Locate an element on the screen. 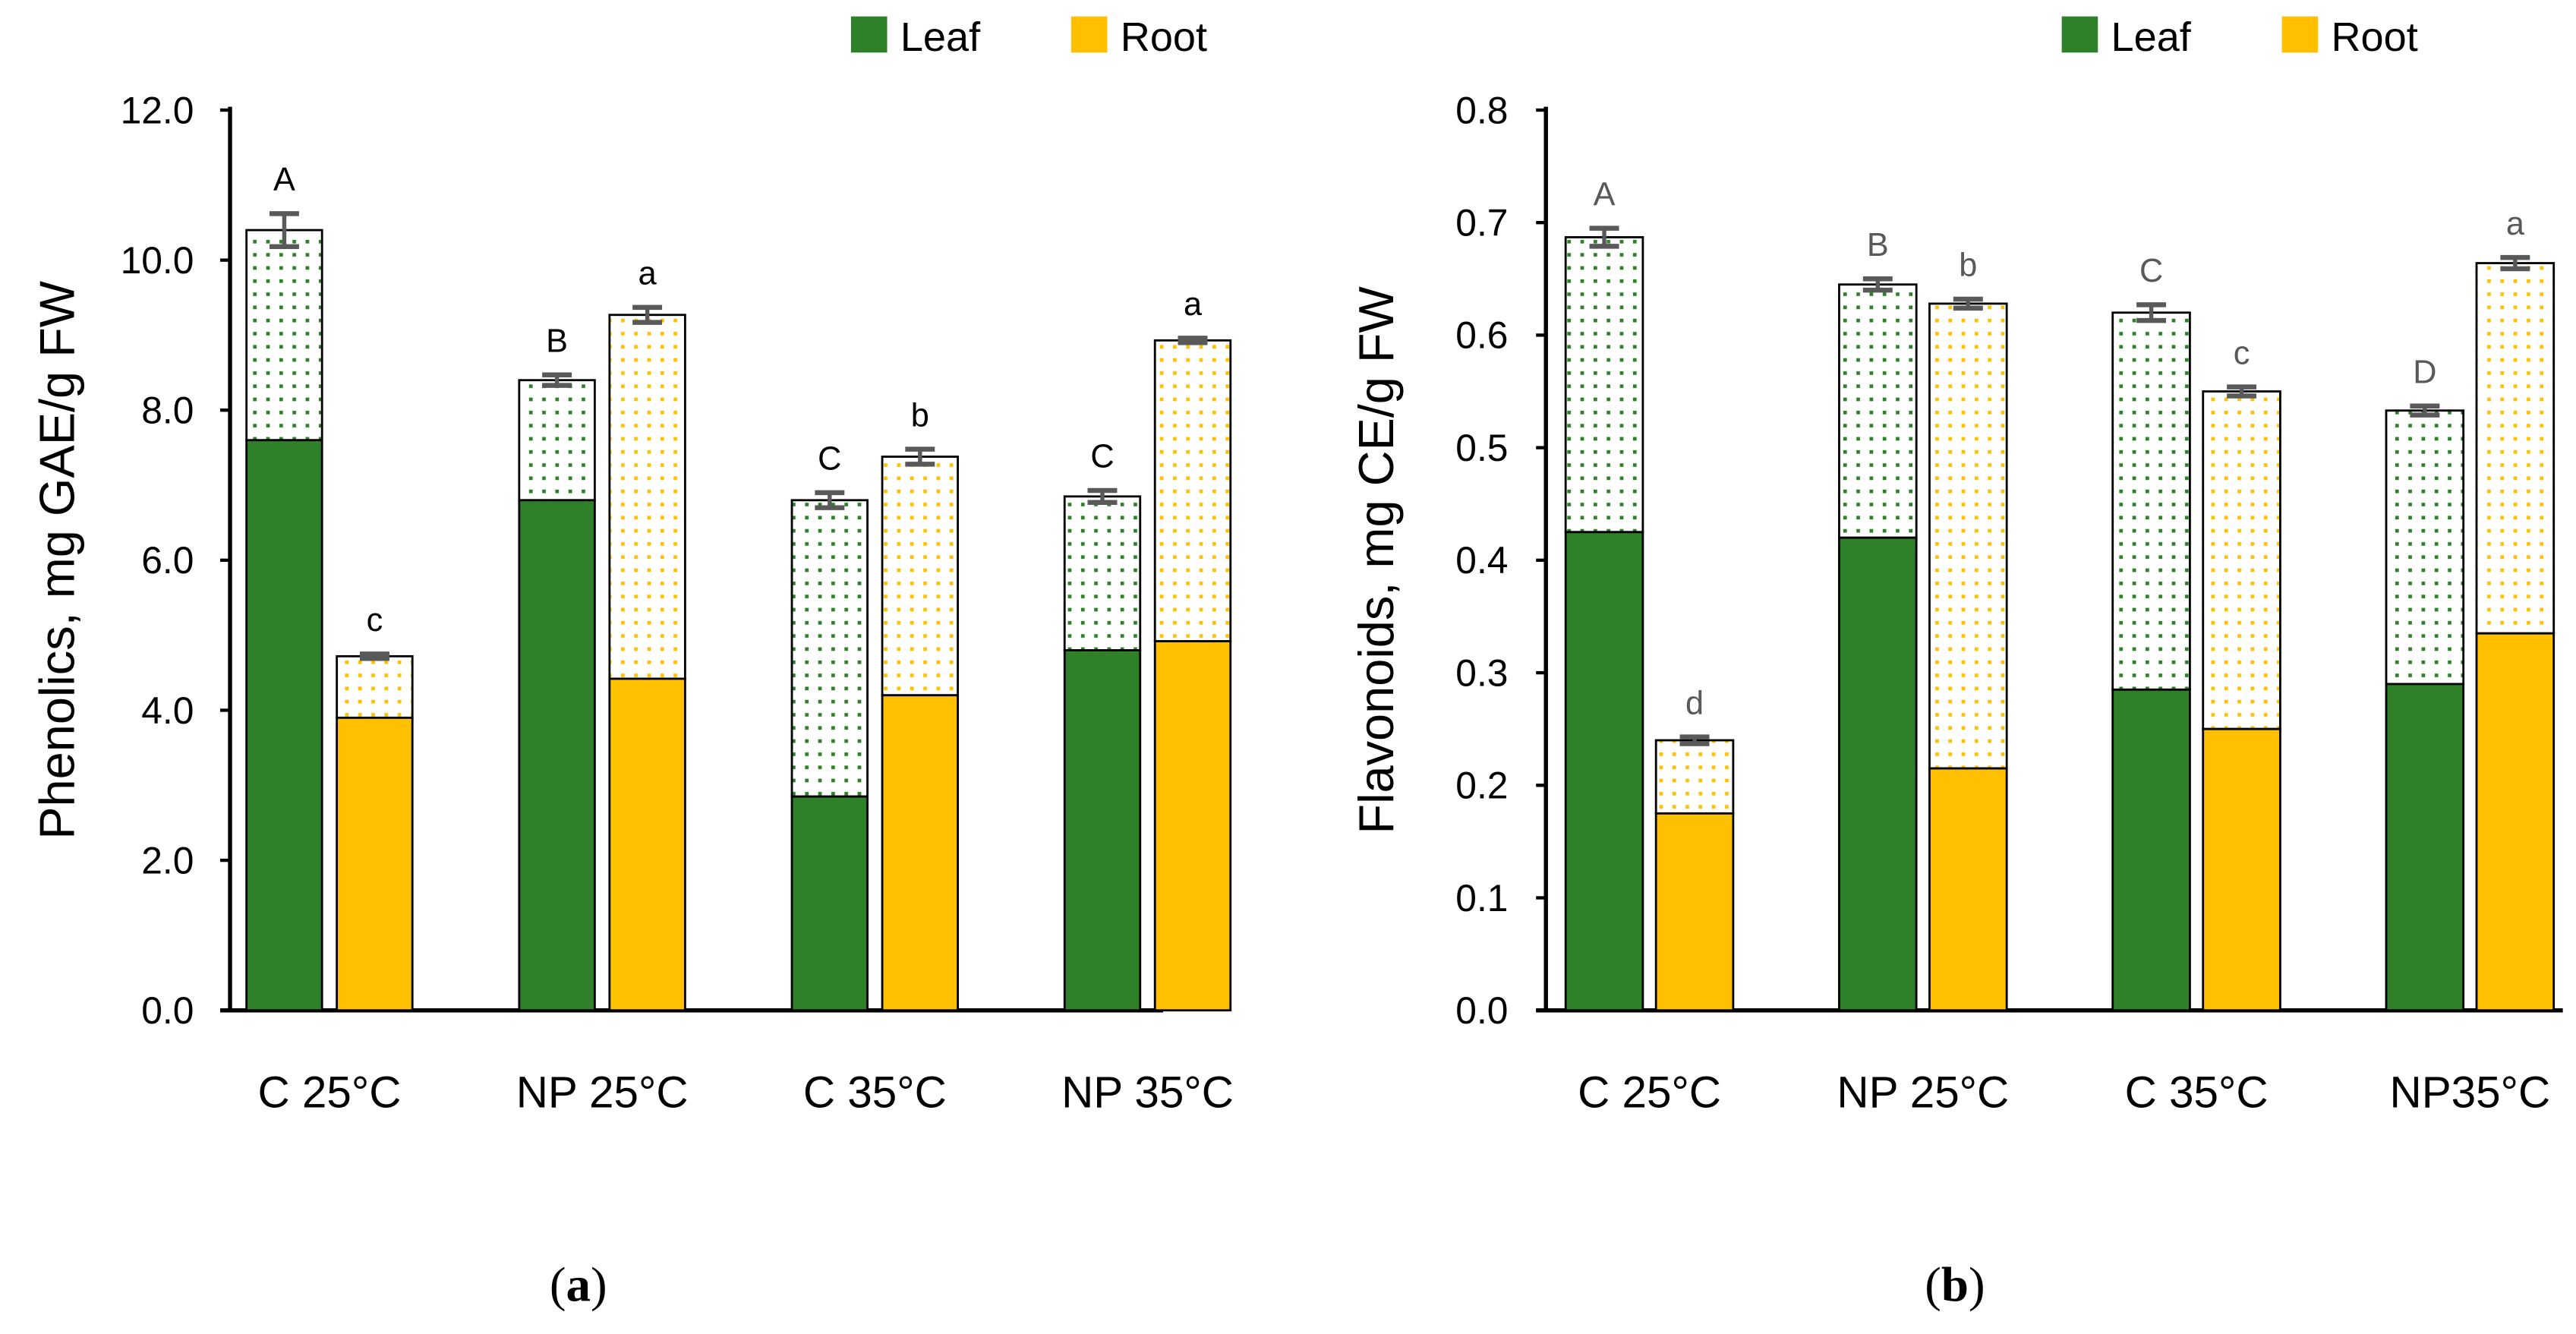  y-tick-label: 0.7 is located at coordinates (1481, 223).